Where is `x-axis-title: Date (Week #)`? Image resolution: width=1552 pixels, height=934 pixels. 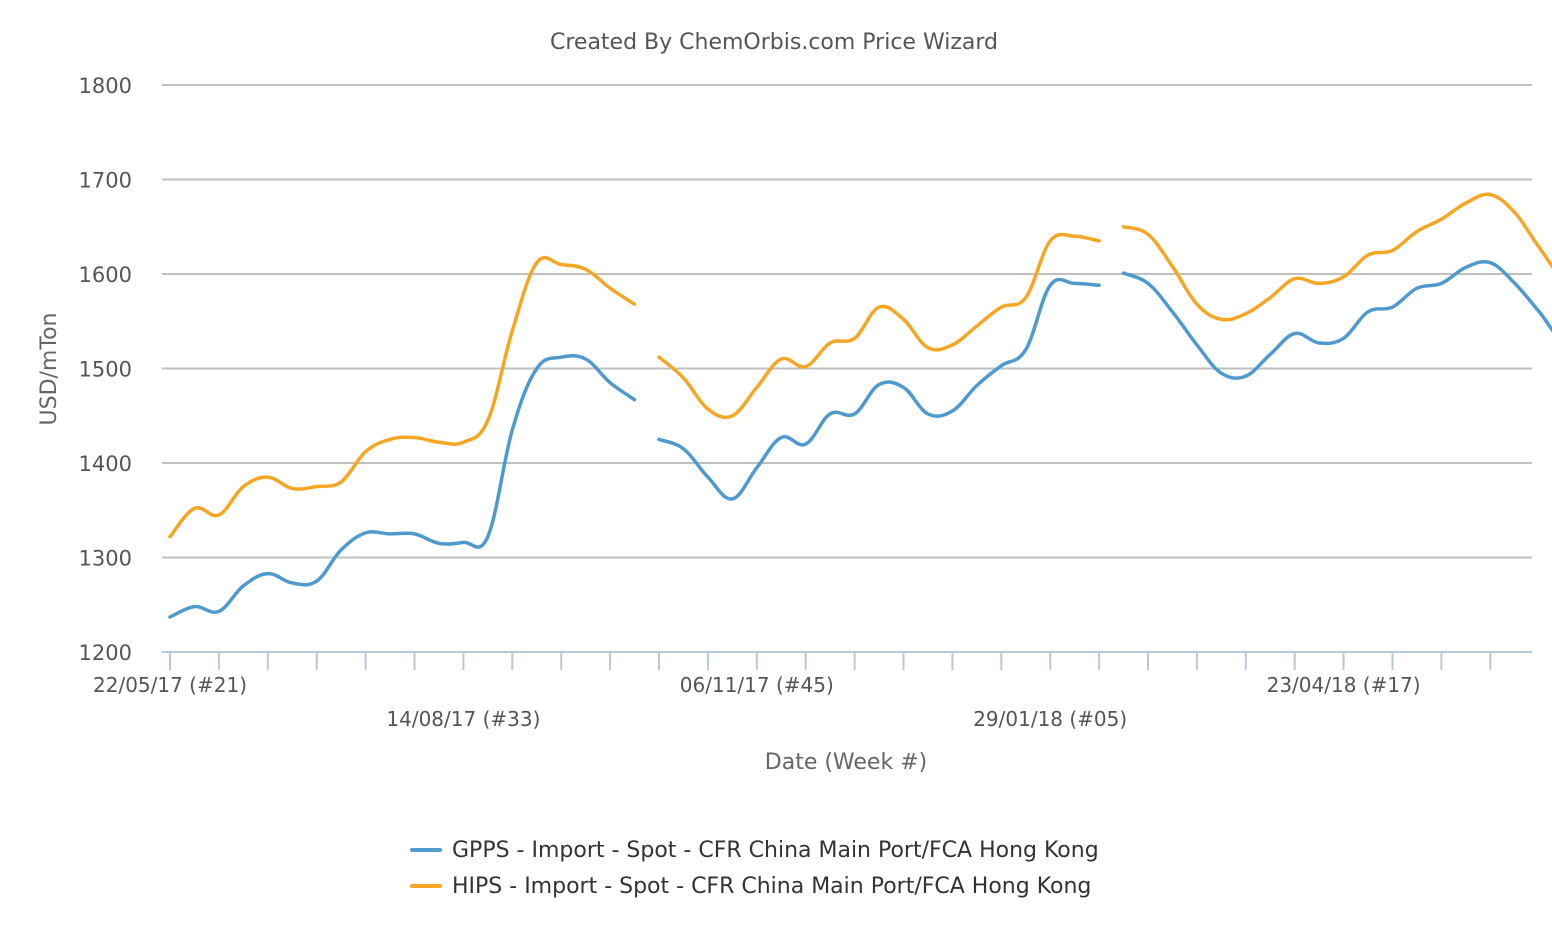
x-axis-title: Date (Week #) is located at coordinates (846, 762).